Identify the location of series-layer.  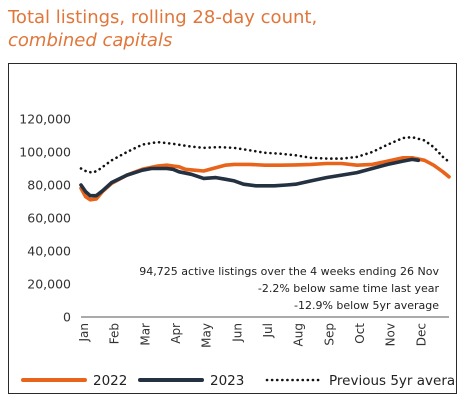
(265, 168).